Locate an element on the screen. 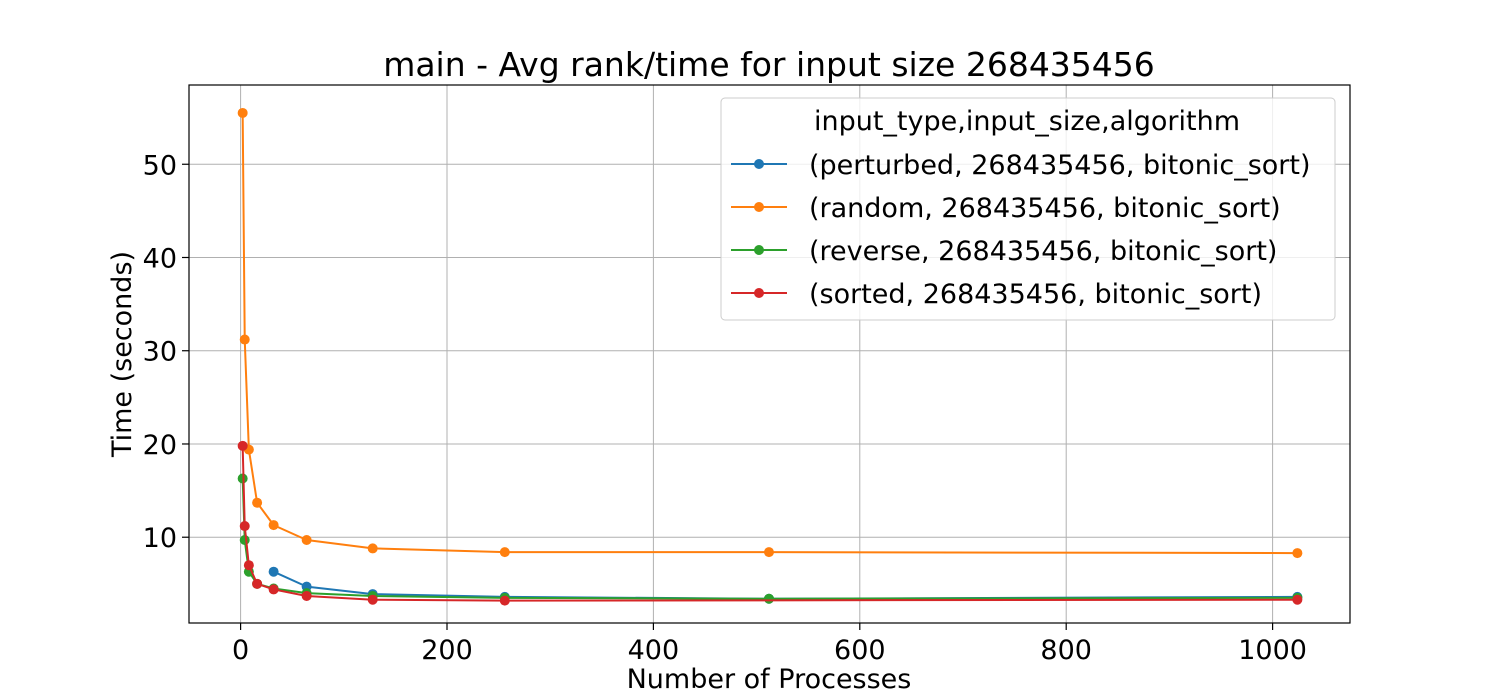 Image resolution: width=1500 pixels, height=700 pixels. x-tick-label: 800 is located at coordinates (1066, 650).